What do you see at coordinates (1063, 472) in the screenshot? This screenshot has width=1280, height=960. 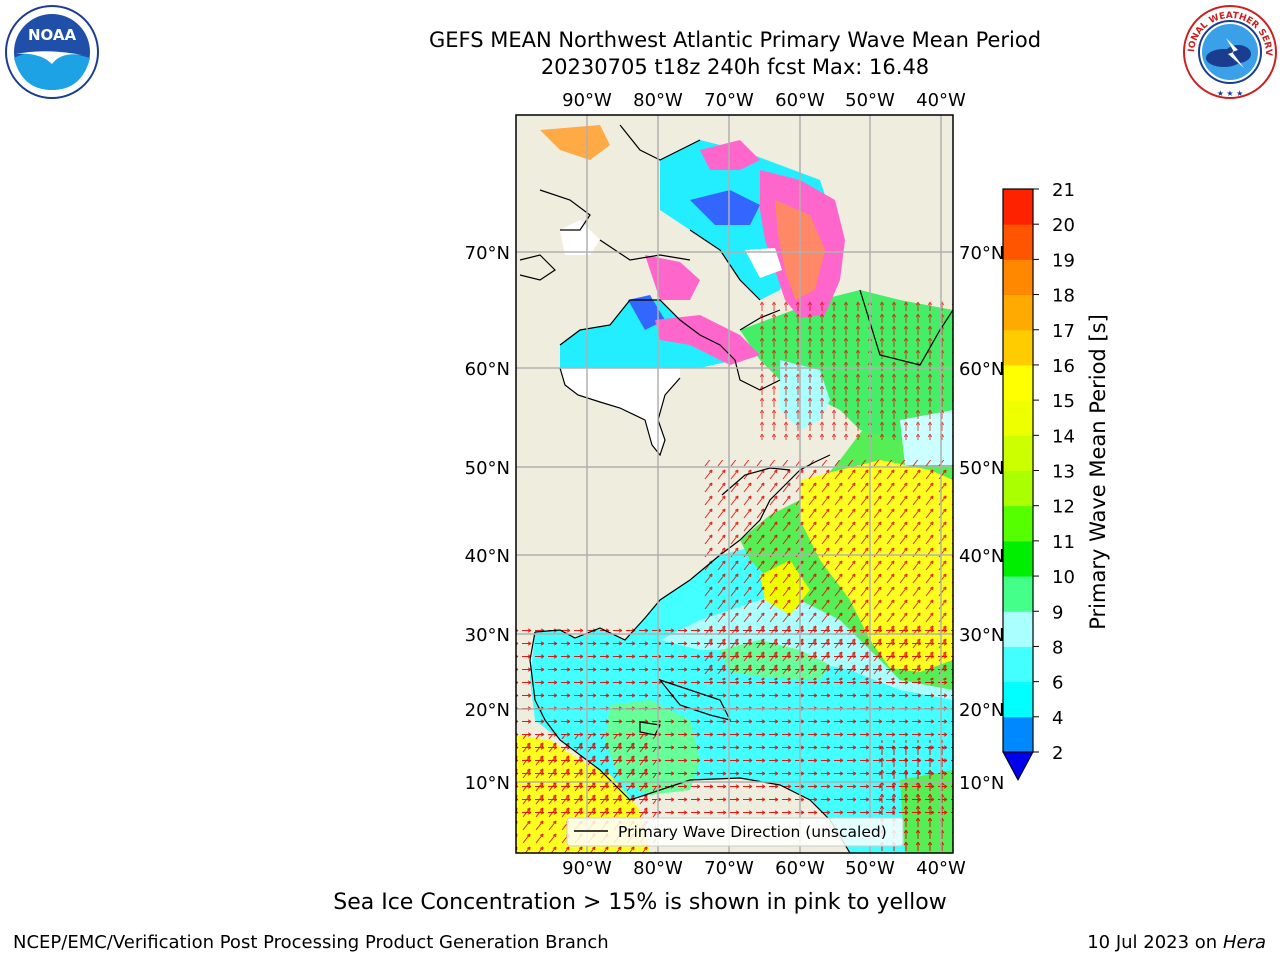 I see `colorbar-tick-label: 13` at bounding box center [1063, 472].